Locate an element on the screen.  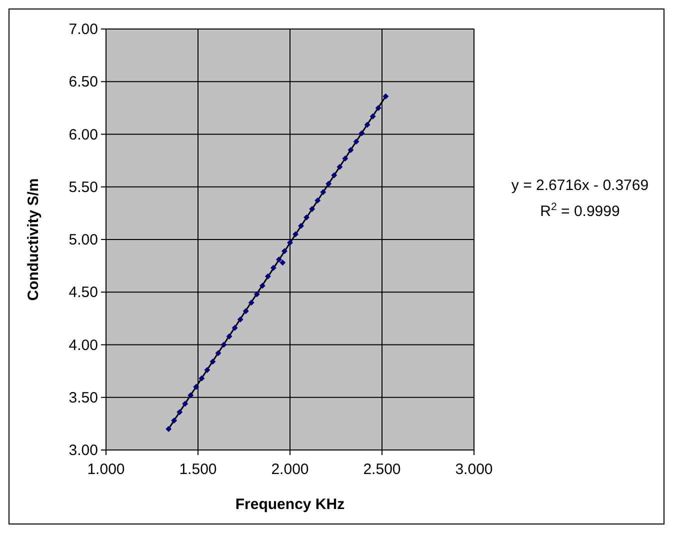
x-tick-label: 3.000 is located at coordinates (474, 469).